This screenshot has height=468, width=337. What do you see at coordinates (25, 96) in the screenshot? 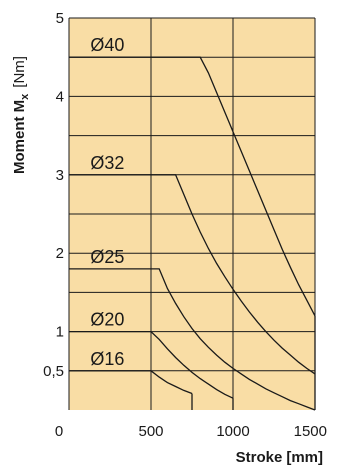
I see `y-axis-label-sub: x` at bounding box center [25, 96].